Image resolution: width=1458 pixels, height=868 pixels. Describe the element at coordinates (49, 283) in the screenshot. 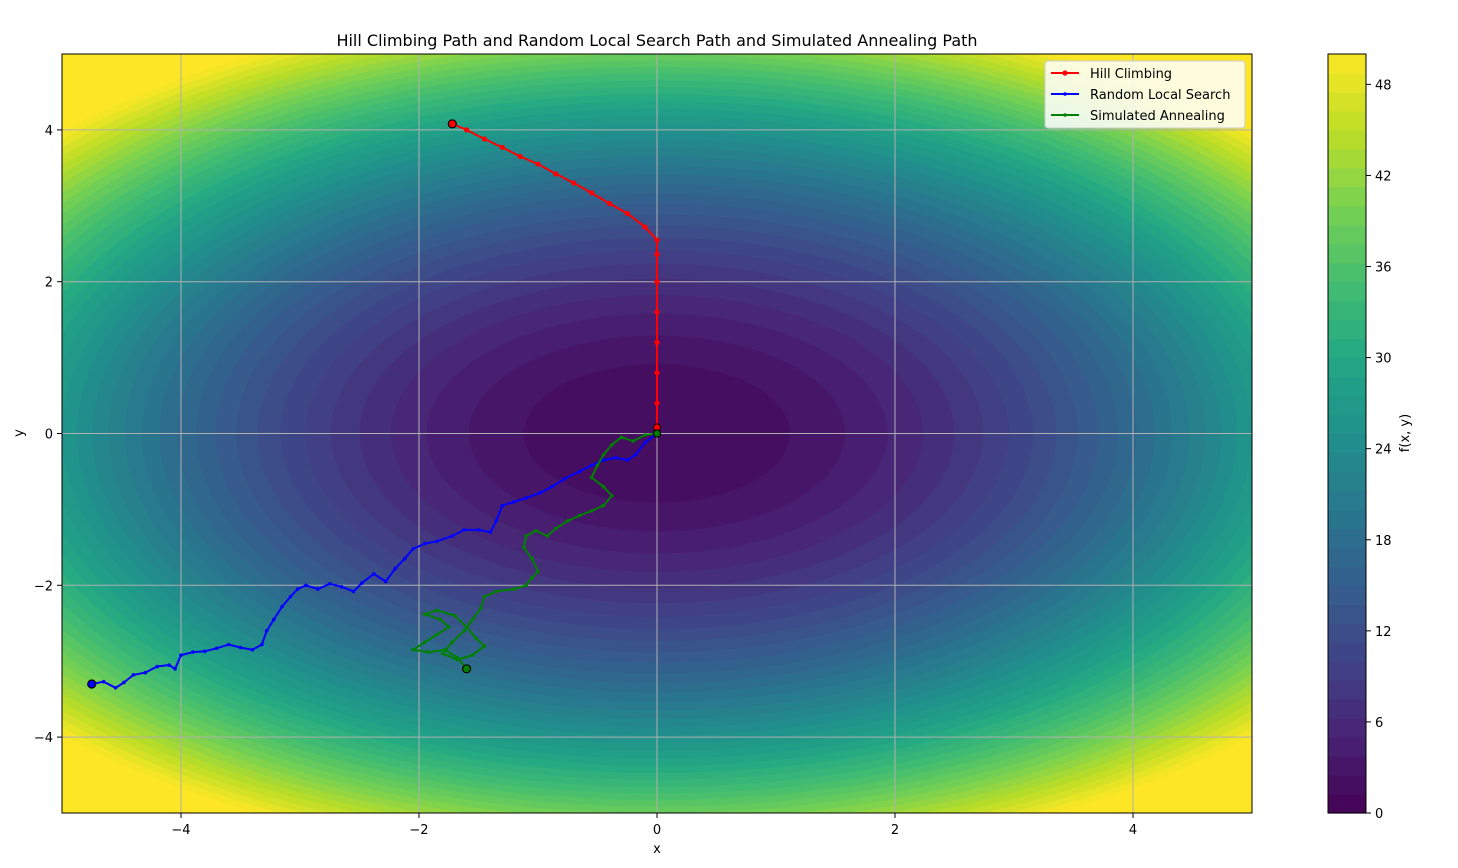

I see `y-tick-label: 2` at that location.